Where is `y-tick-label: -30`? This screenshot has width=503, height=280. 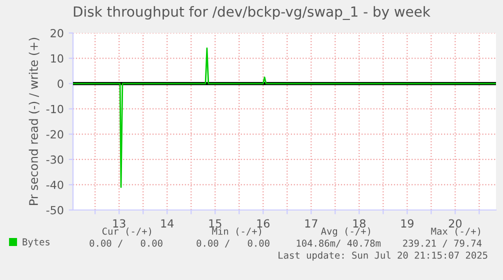 y-tick-label: -30 is located at coordinates (55, 159).